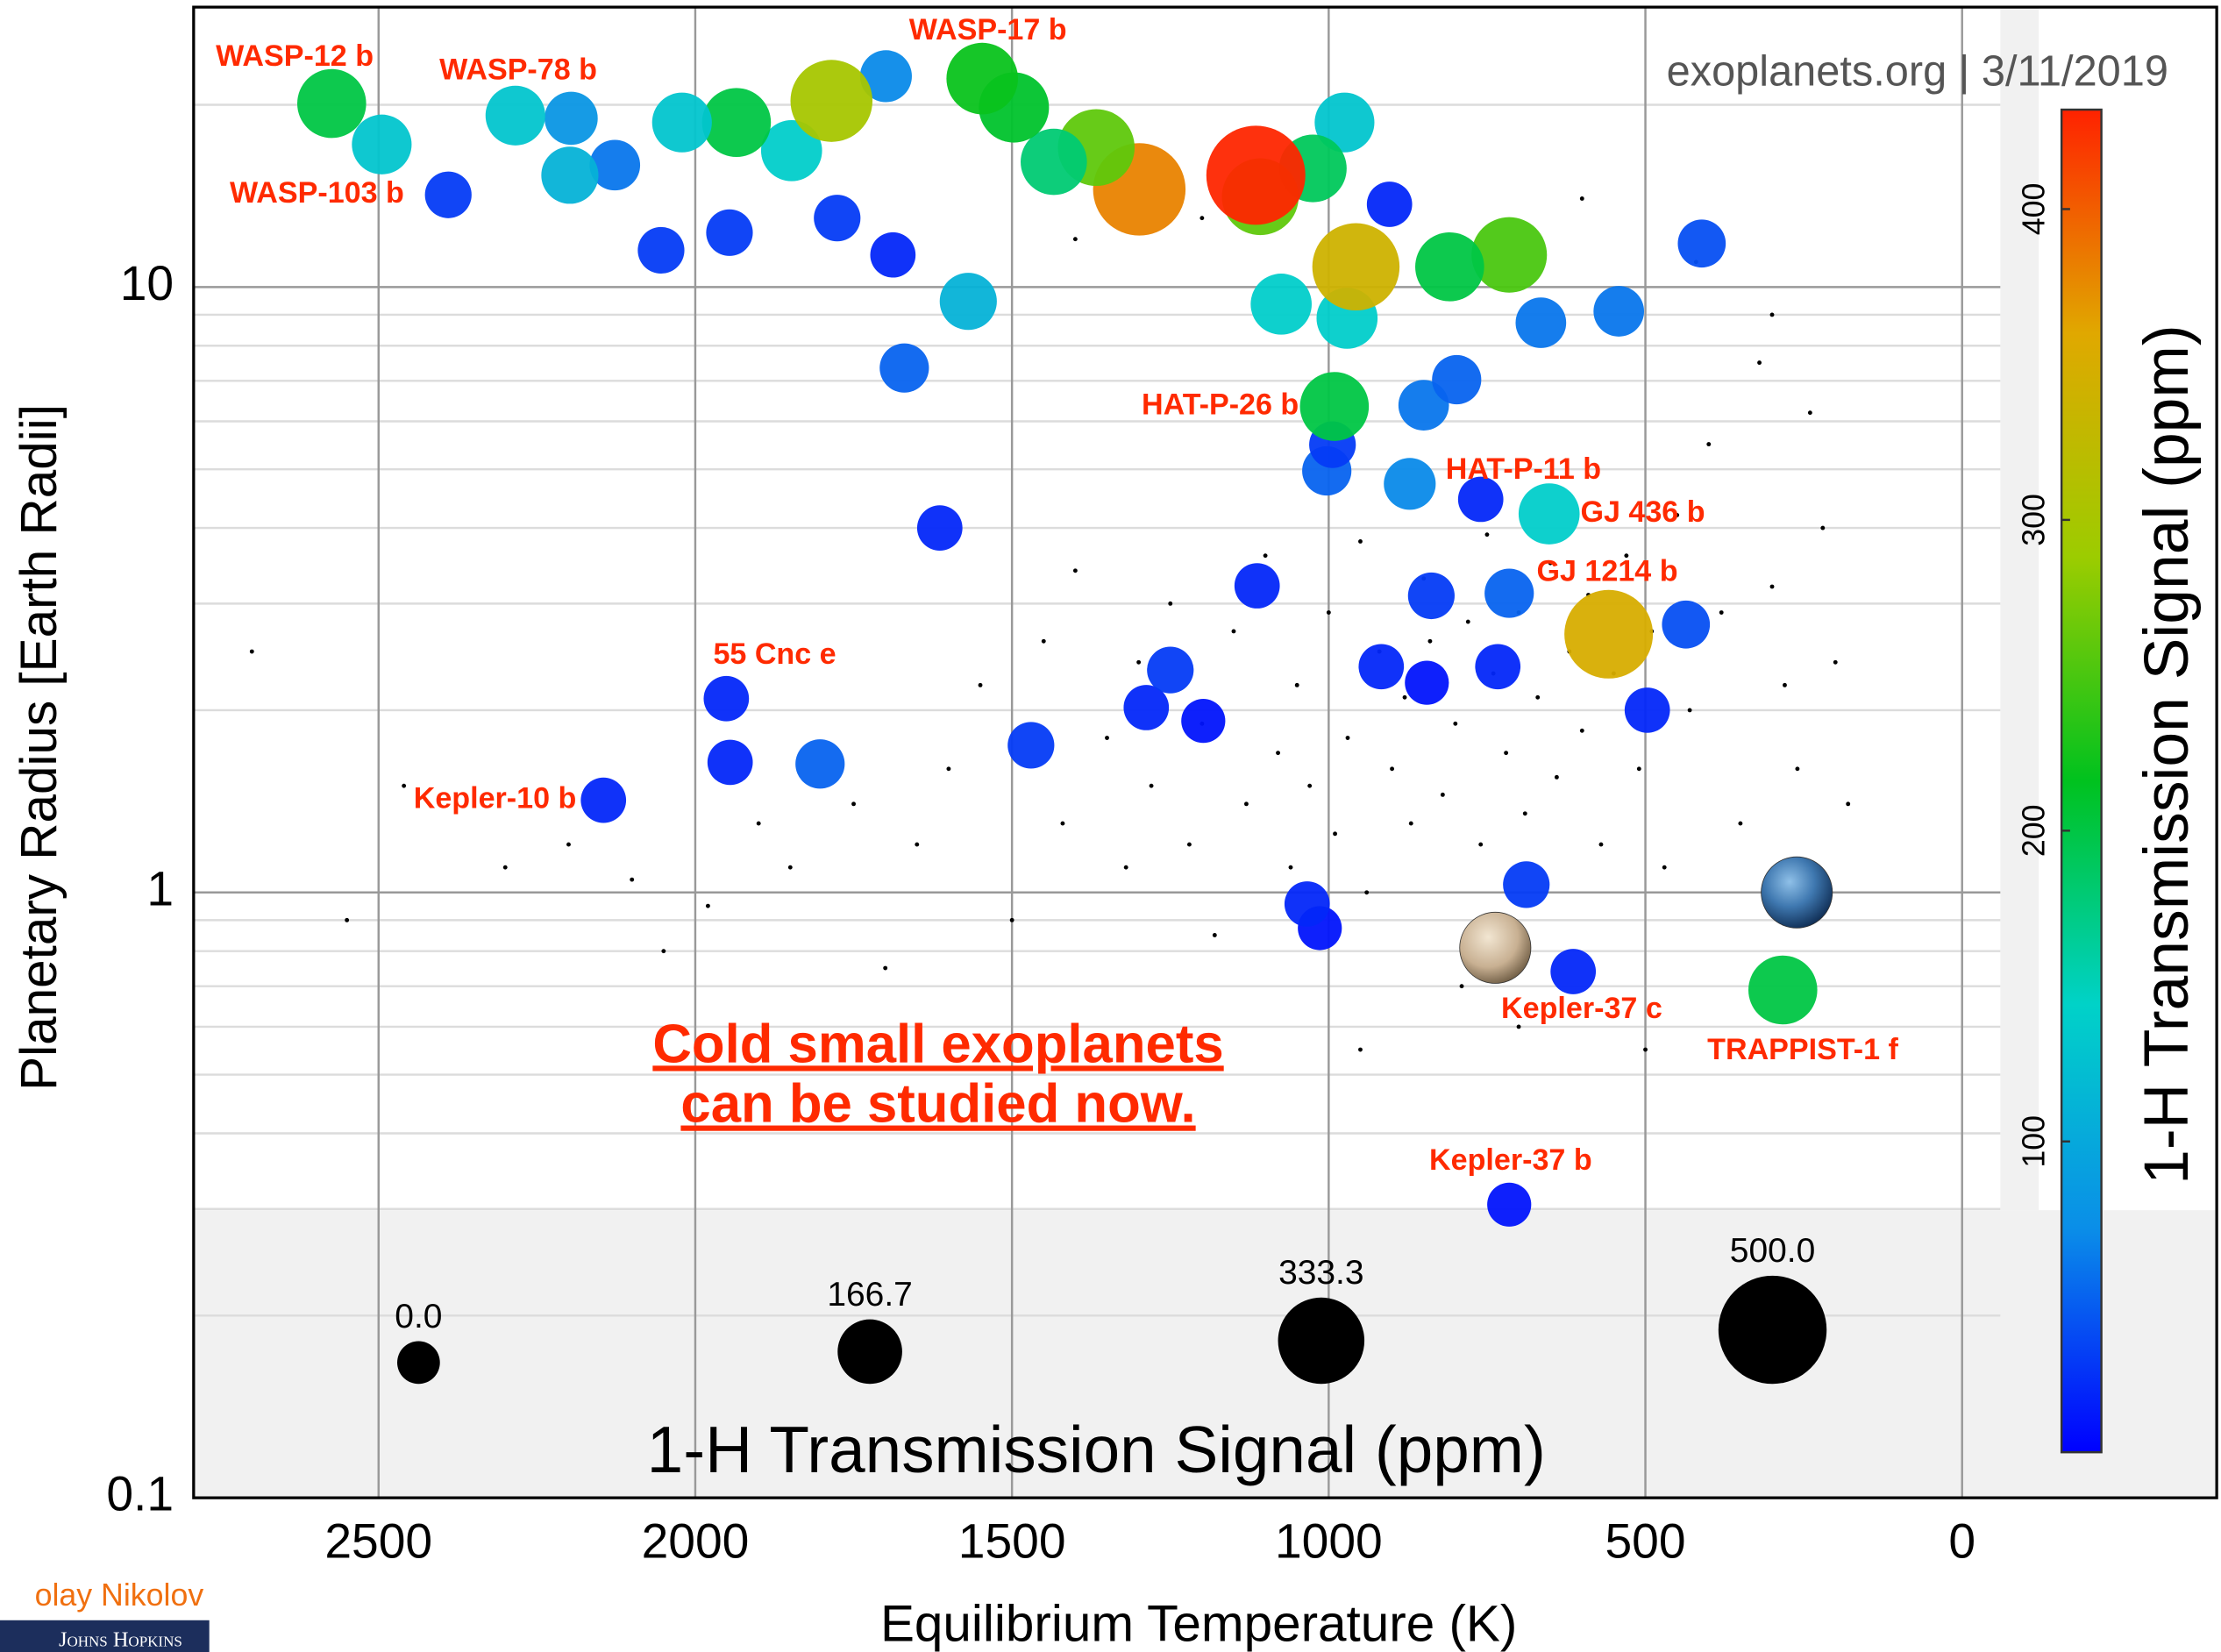 The width and height of the screenshot is (2221, 1652). I want to click on affiliation: Johns Hopkins, so click(121, 1640).